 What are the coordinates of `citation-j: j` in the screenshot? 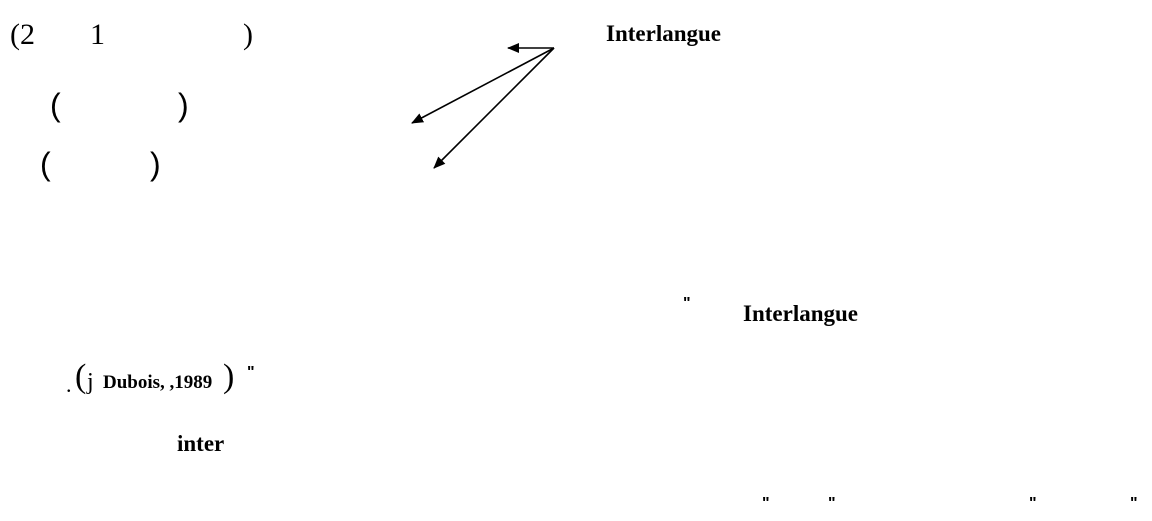 It's located at (90, 382).